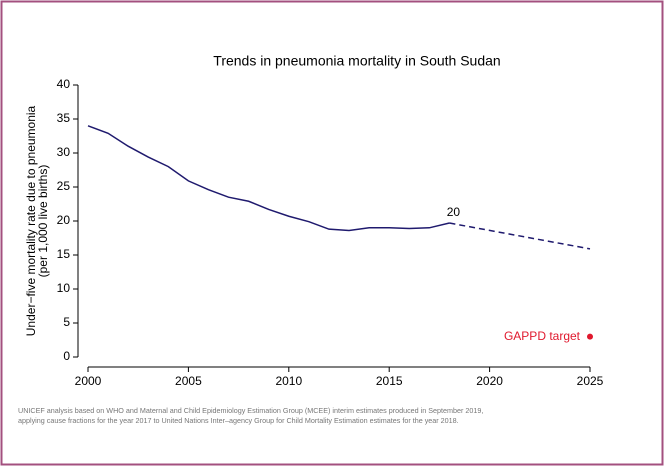 The height and width of the screenshot is (466, 664). Describe the element at coordinates (43, 221) in the screenshot. I see `y-axis-label: (per 1,000 live births)` at that location.